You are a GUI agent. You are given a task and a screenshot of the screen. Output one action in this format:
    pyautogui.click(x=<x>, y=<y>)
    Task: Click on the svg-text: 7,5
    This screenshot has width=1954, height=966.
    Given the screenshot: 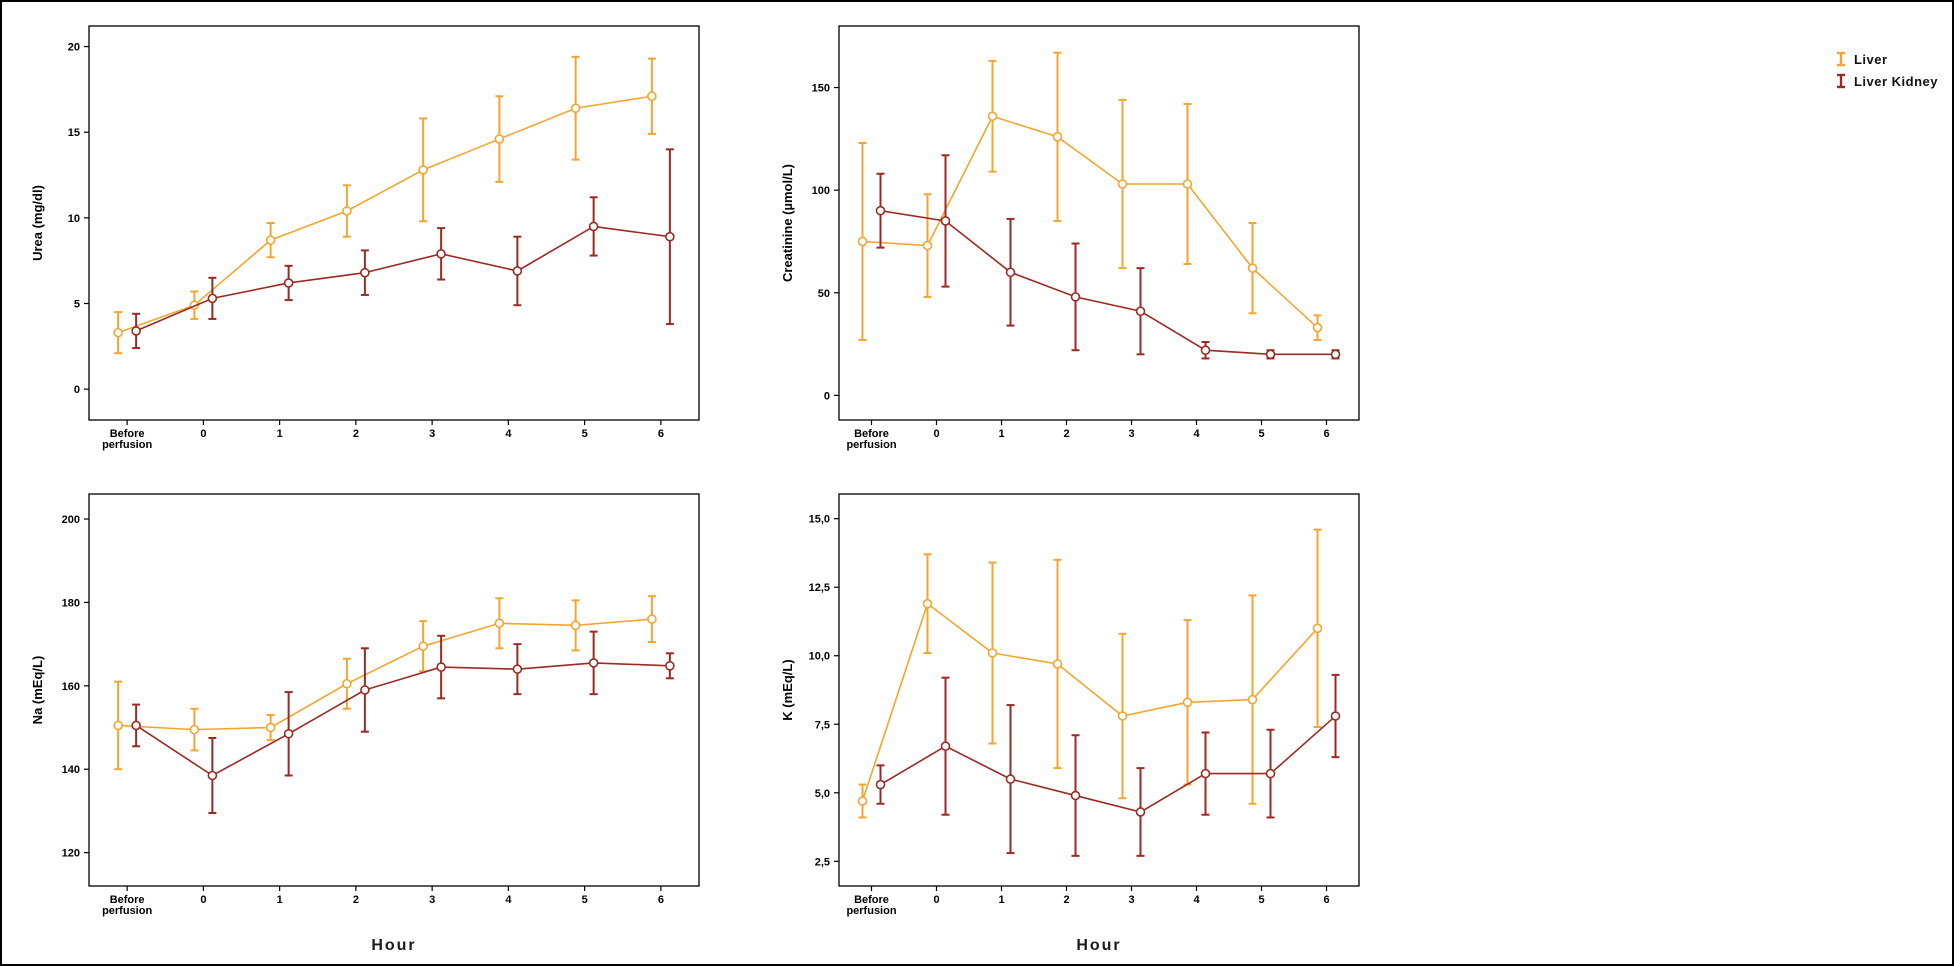 What is the action you would take?
    pyautogui.click(x=822, y=725)
    